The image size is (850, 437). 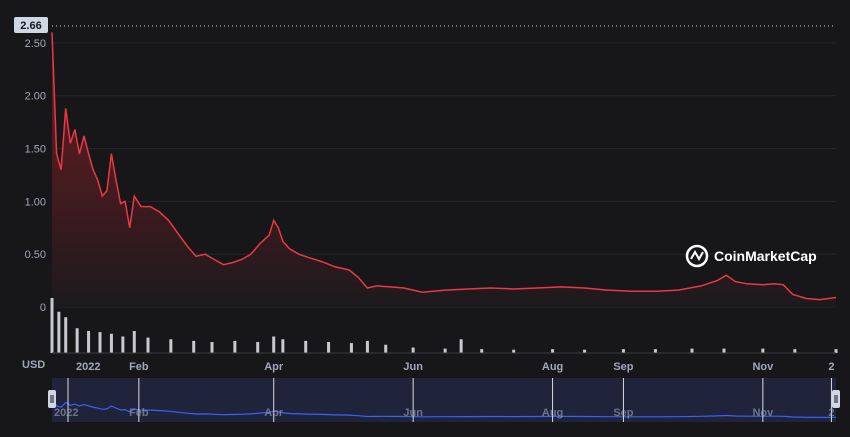 What do you see at coordinates (274, 413) in the screenshot?
I see `navigator-tick-label: Apr` at bounding box center [274, 413].